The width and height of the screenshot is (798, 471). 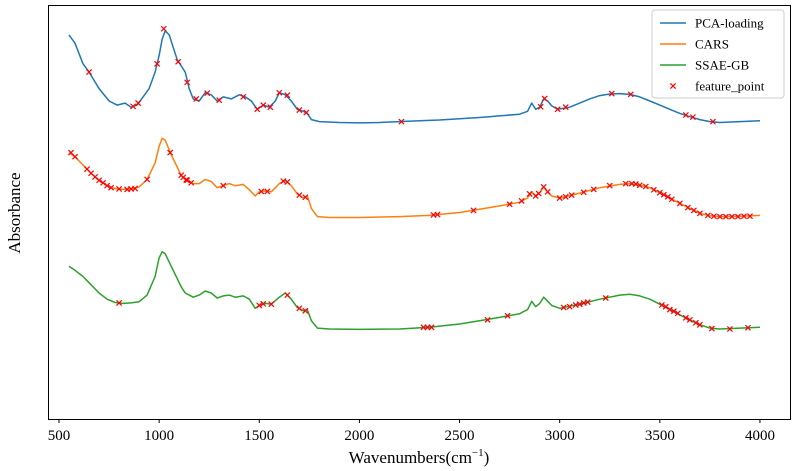 I want to click on x-tick-label: 1500, so click(x=259, y=436).